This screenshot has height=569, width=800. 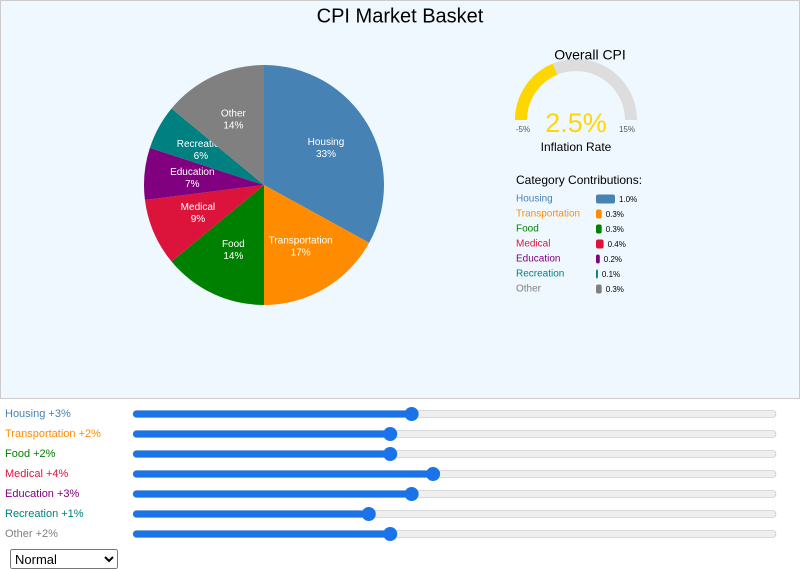 I want to click on contribution-name: Medical, so click(x=533, y=244).